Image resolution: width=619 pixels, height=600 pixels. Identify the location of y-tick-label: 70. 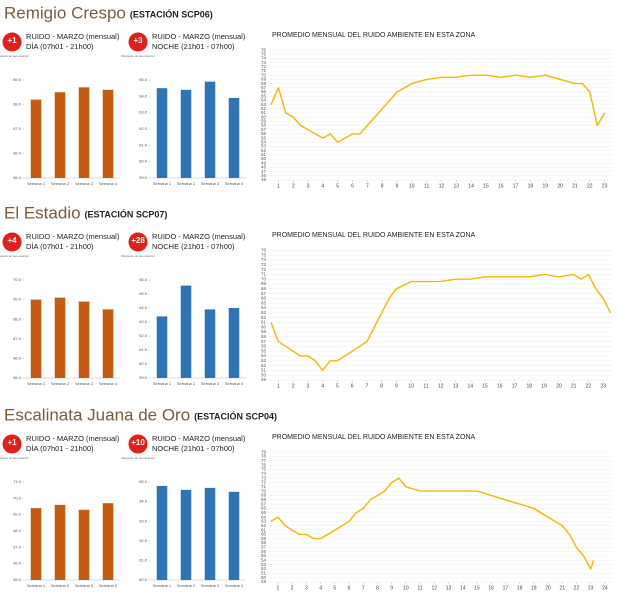
(264, 278).